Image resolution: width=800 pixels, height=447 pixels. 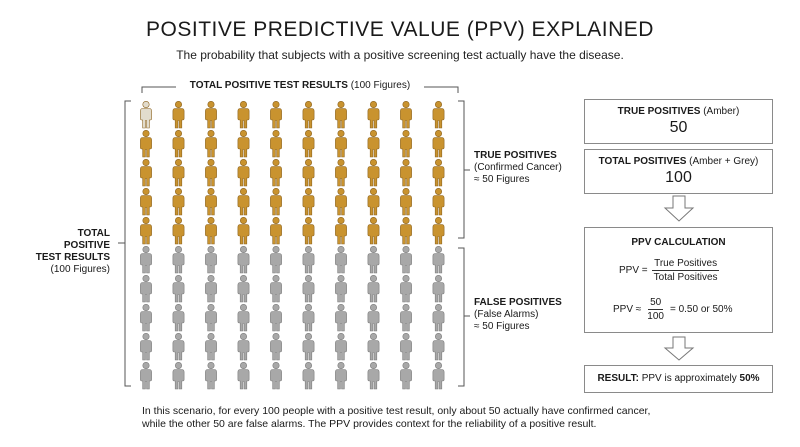 I want to click on left-label-line3: (100 Figures), so click(x=80, y=269).